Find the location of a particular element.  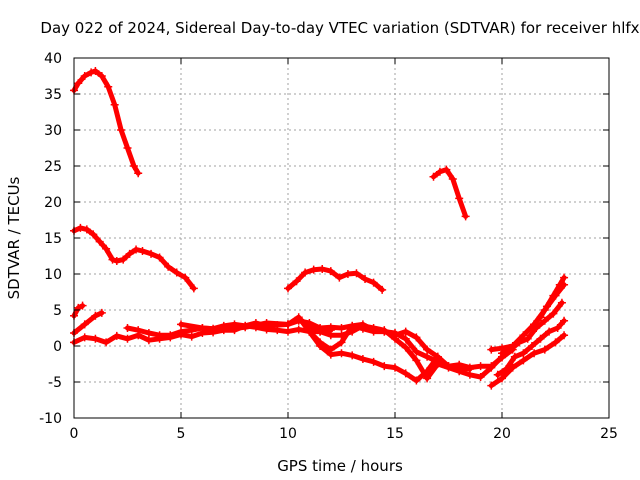

y-tick-label: 0 is located at coordinates (57, 347).